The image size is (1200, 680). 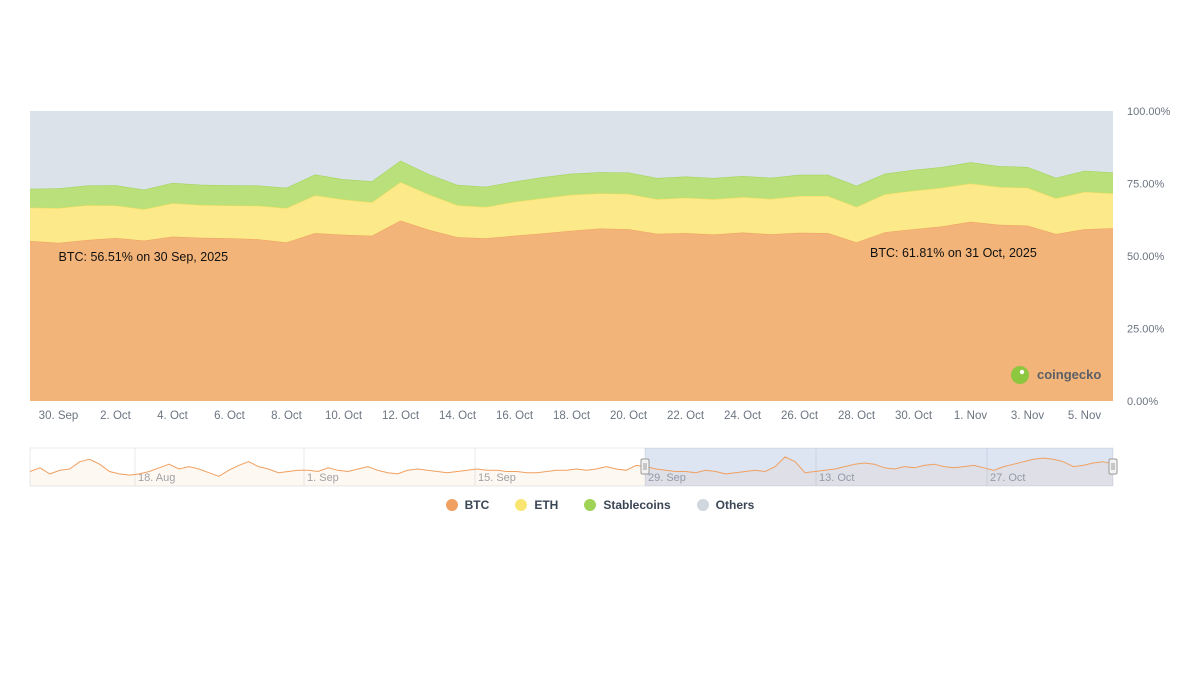 I want to click on x-tick-label: 16. Oct, so click(x=515, y=416).